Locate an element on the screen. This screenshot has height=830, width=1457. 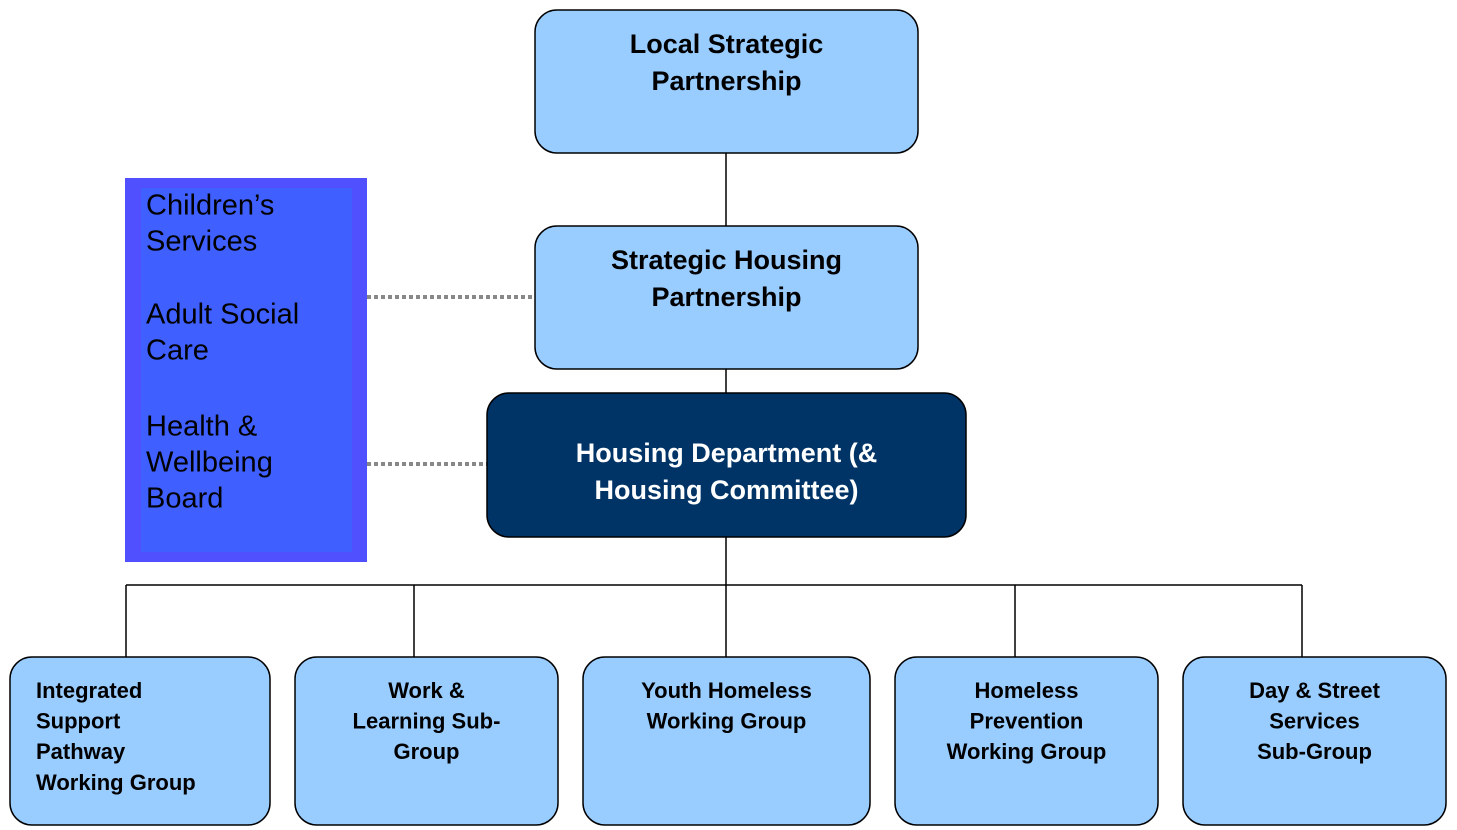
node-label: Strategic Housing is located at coordinates (726, 260).